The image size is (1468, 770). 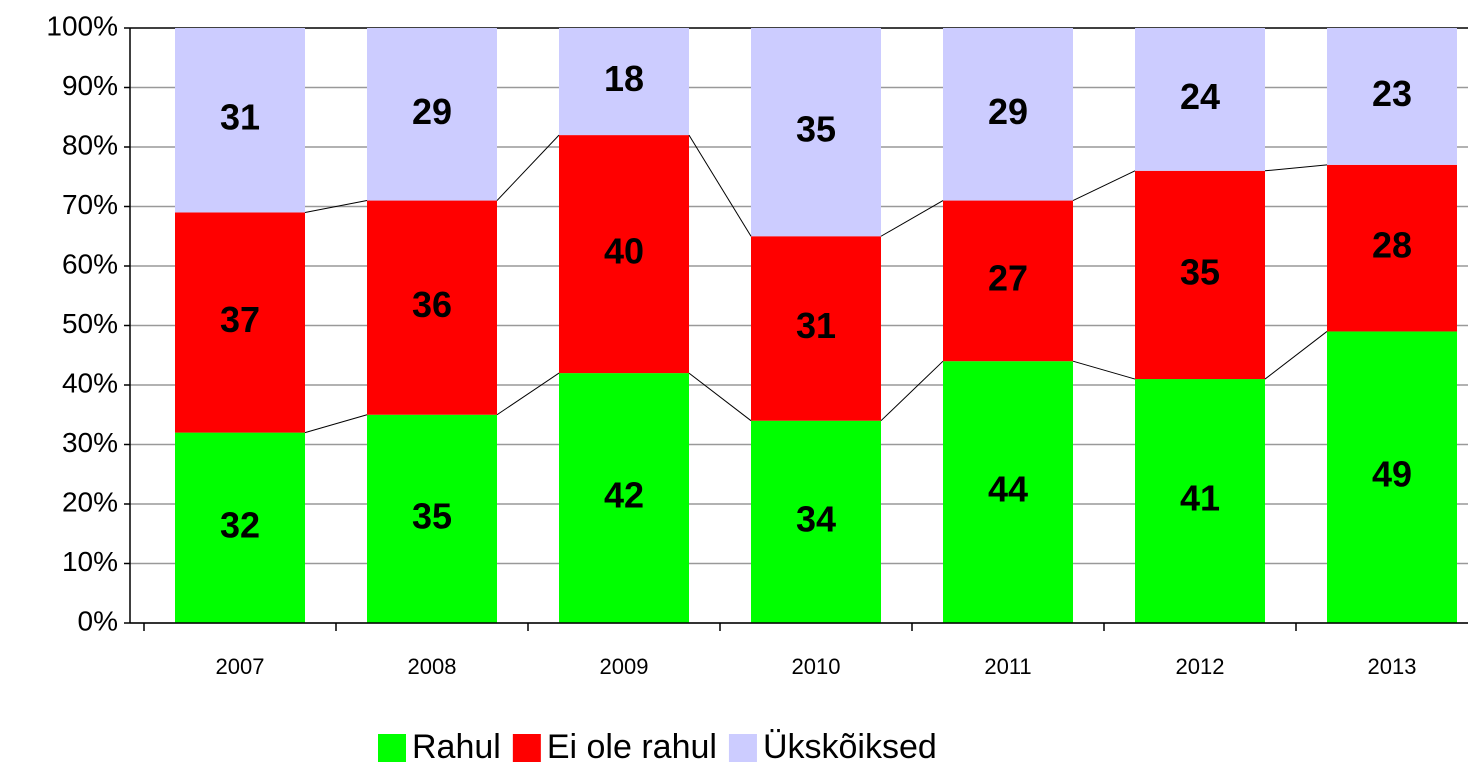 I want to click on x-tick-label: 2010, so click(x=816, y=666).